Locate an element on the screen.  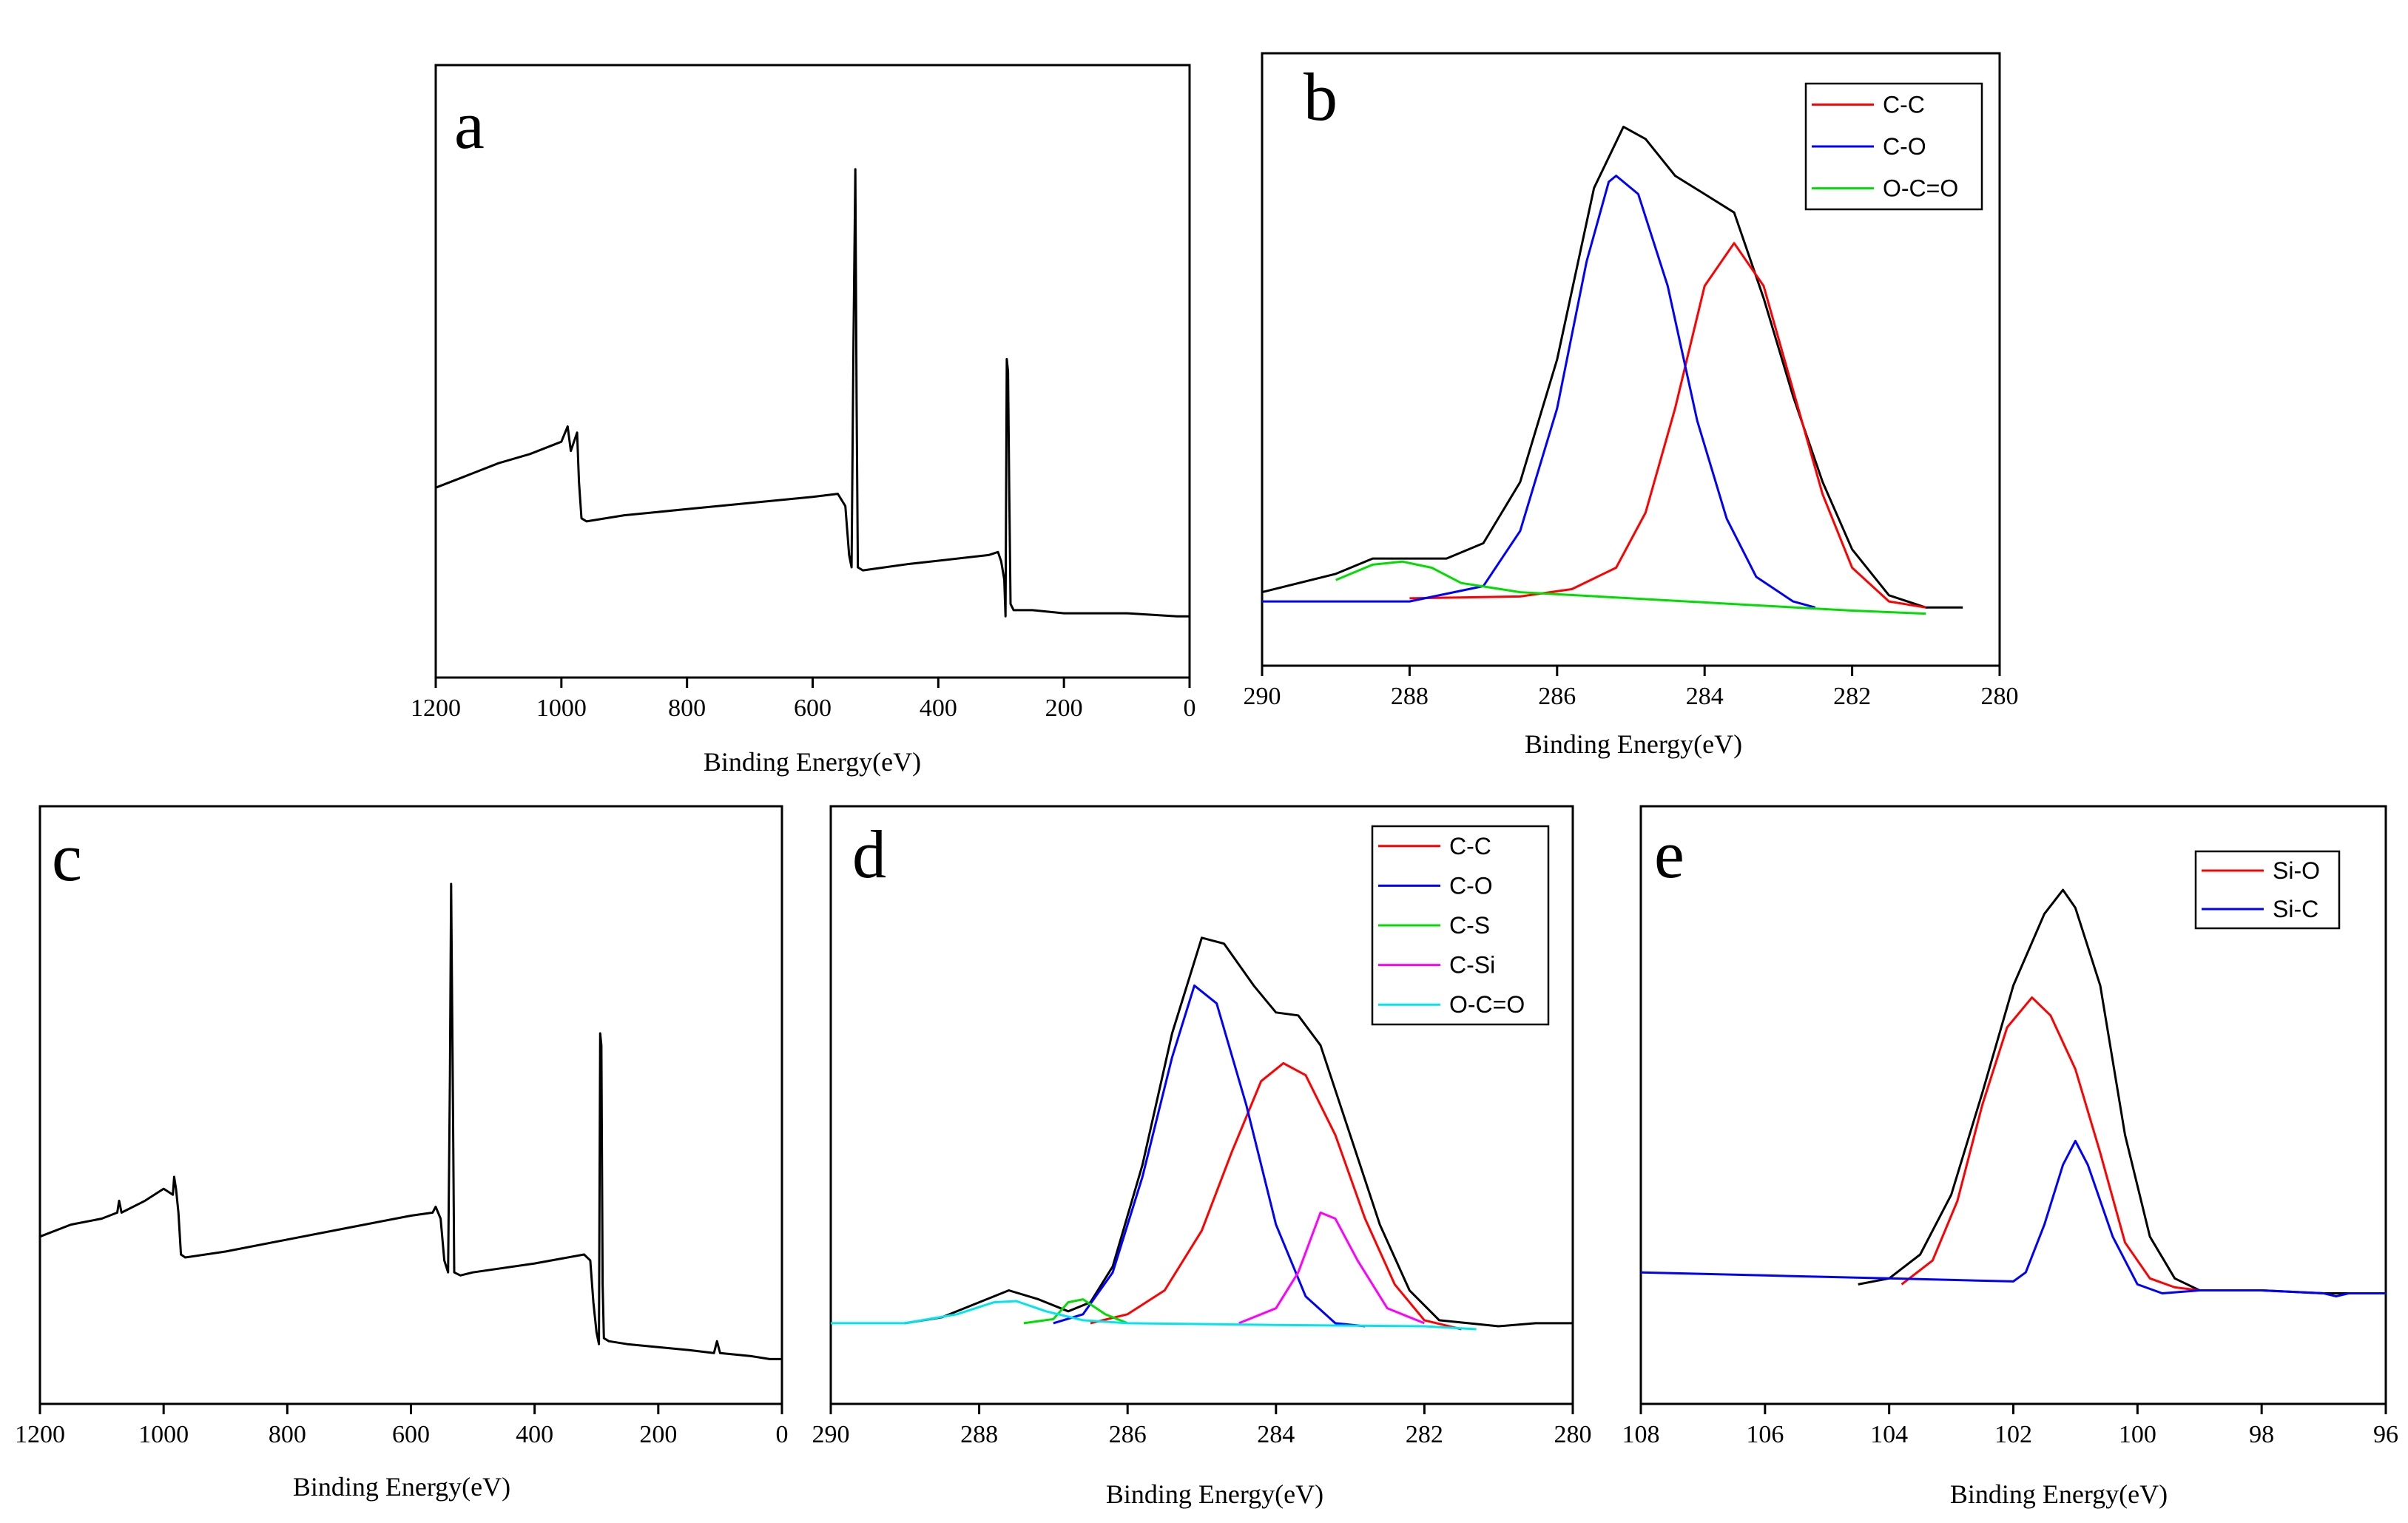
panel-a-tick-label: 600 is located at coordinates (813, 708).